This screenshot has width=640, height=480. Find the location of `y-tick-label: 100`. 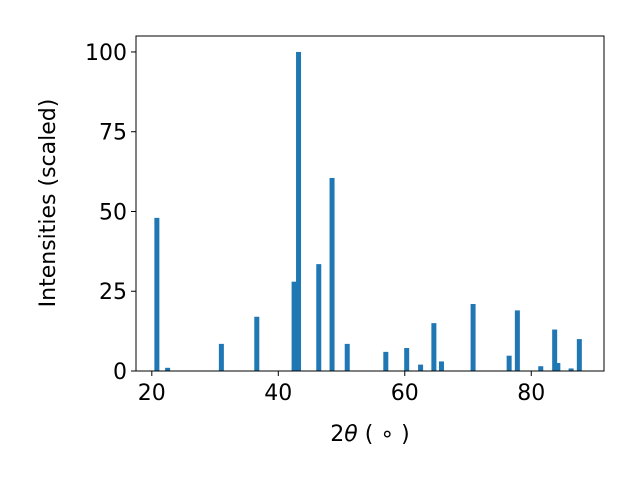

y-tick-label: 100 is located at coordinates (106, 53).